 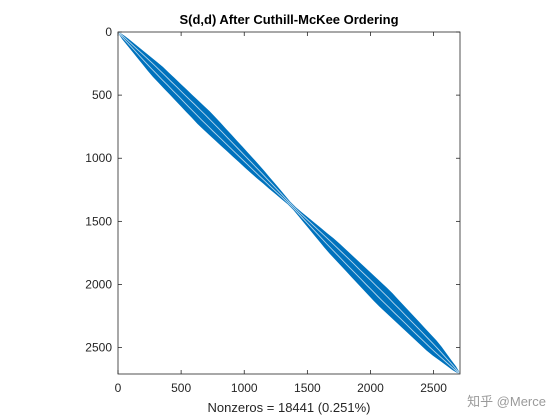 I want to click on y-tick-label: 0, so click(x=108, y=32).